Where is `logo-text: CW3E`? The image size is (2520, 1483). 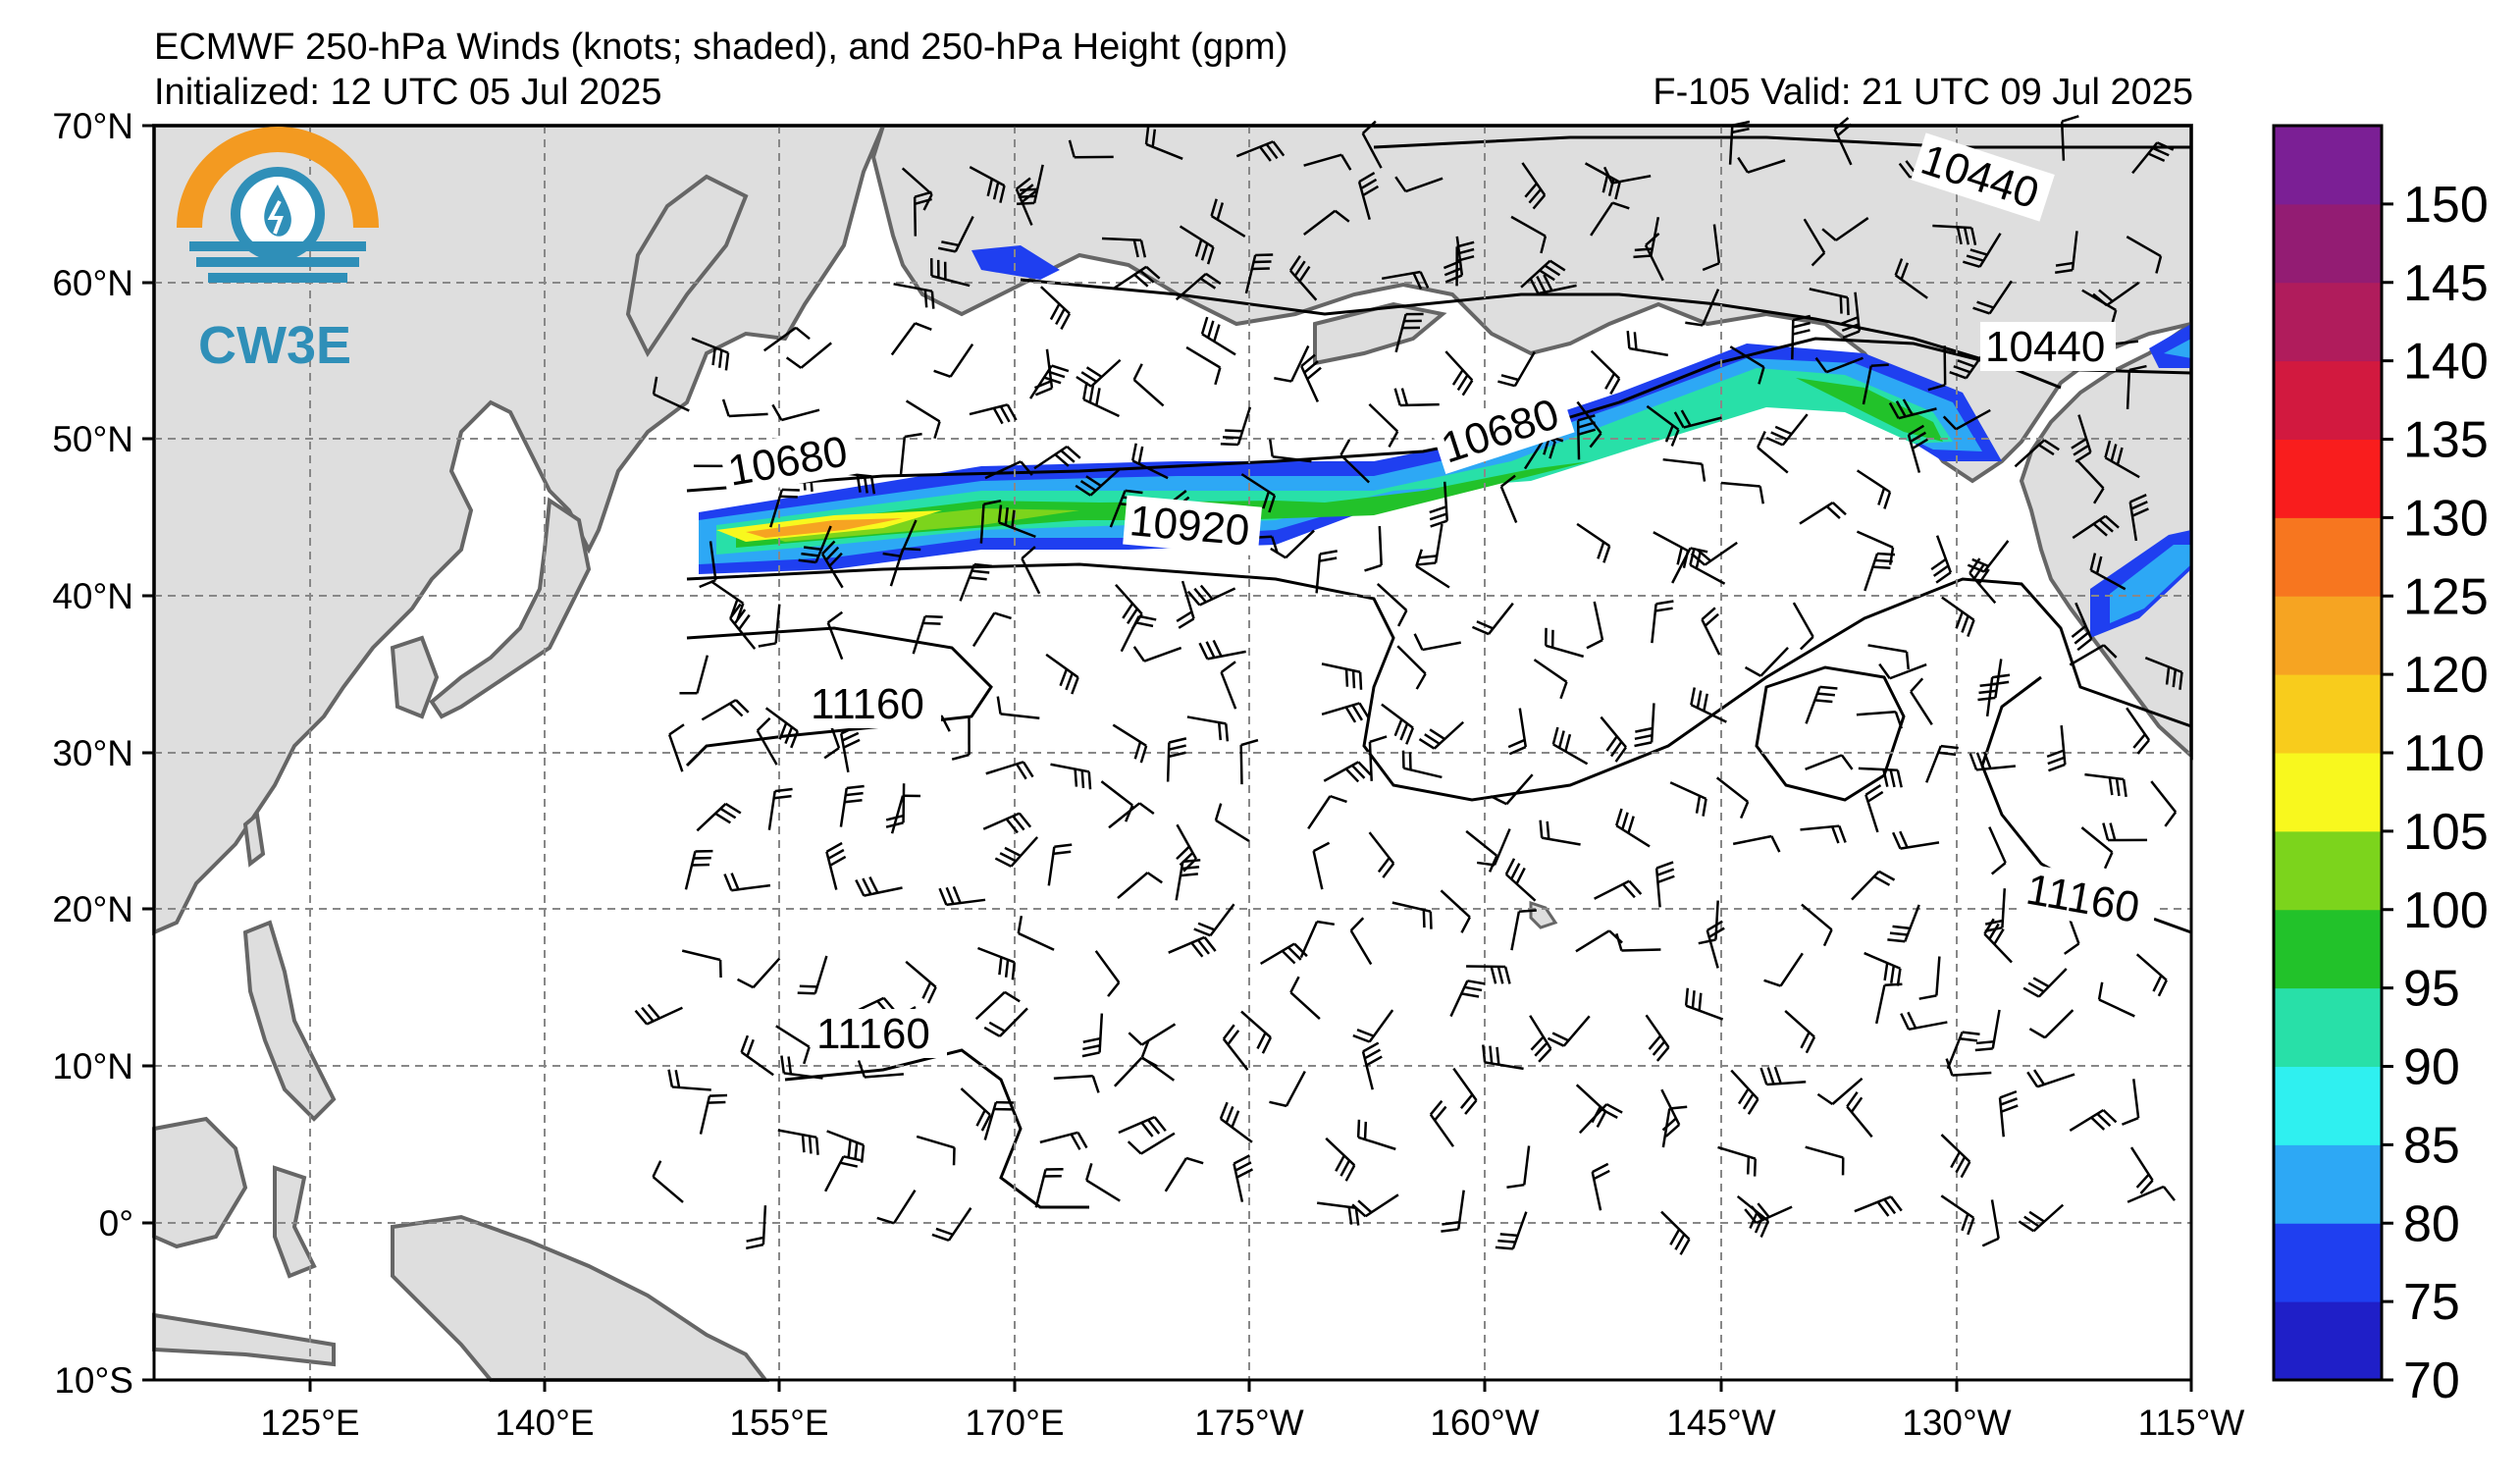
logo-text: CW3E is located at coordinates (274, 346).